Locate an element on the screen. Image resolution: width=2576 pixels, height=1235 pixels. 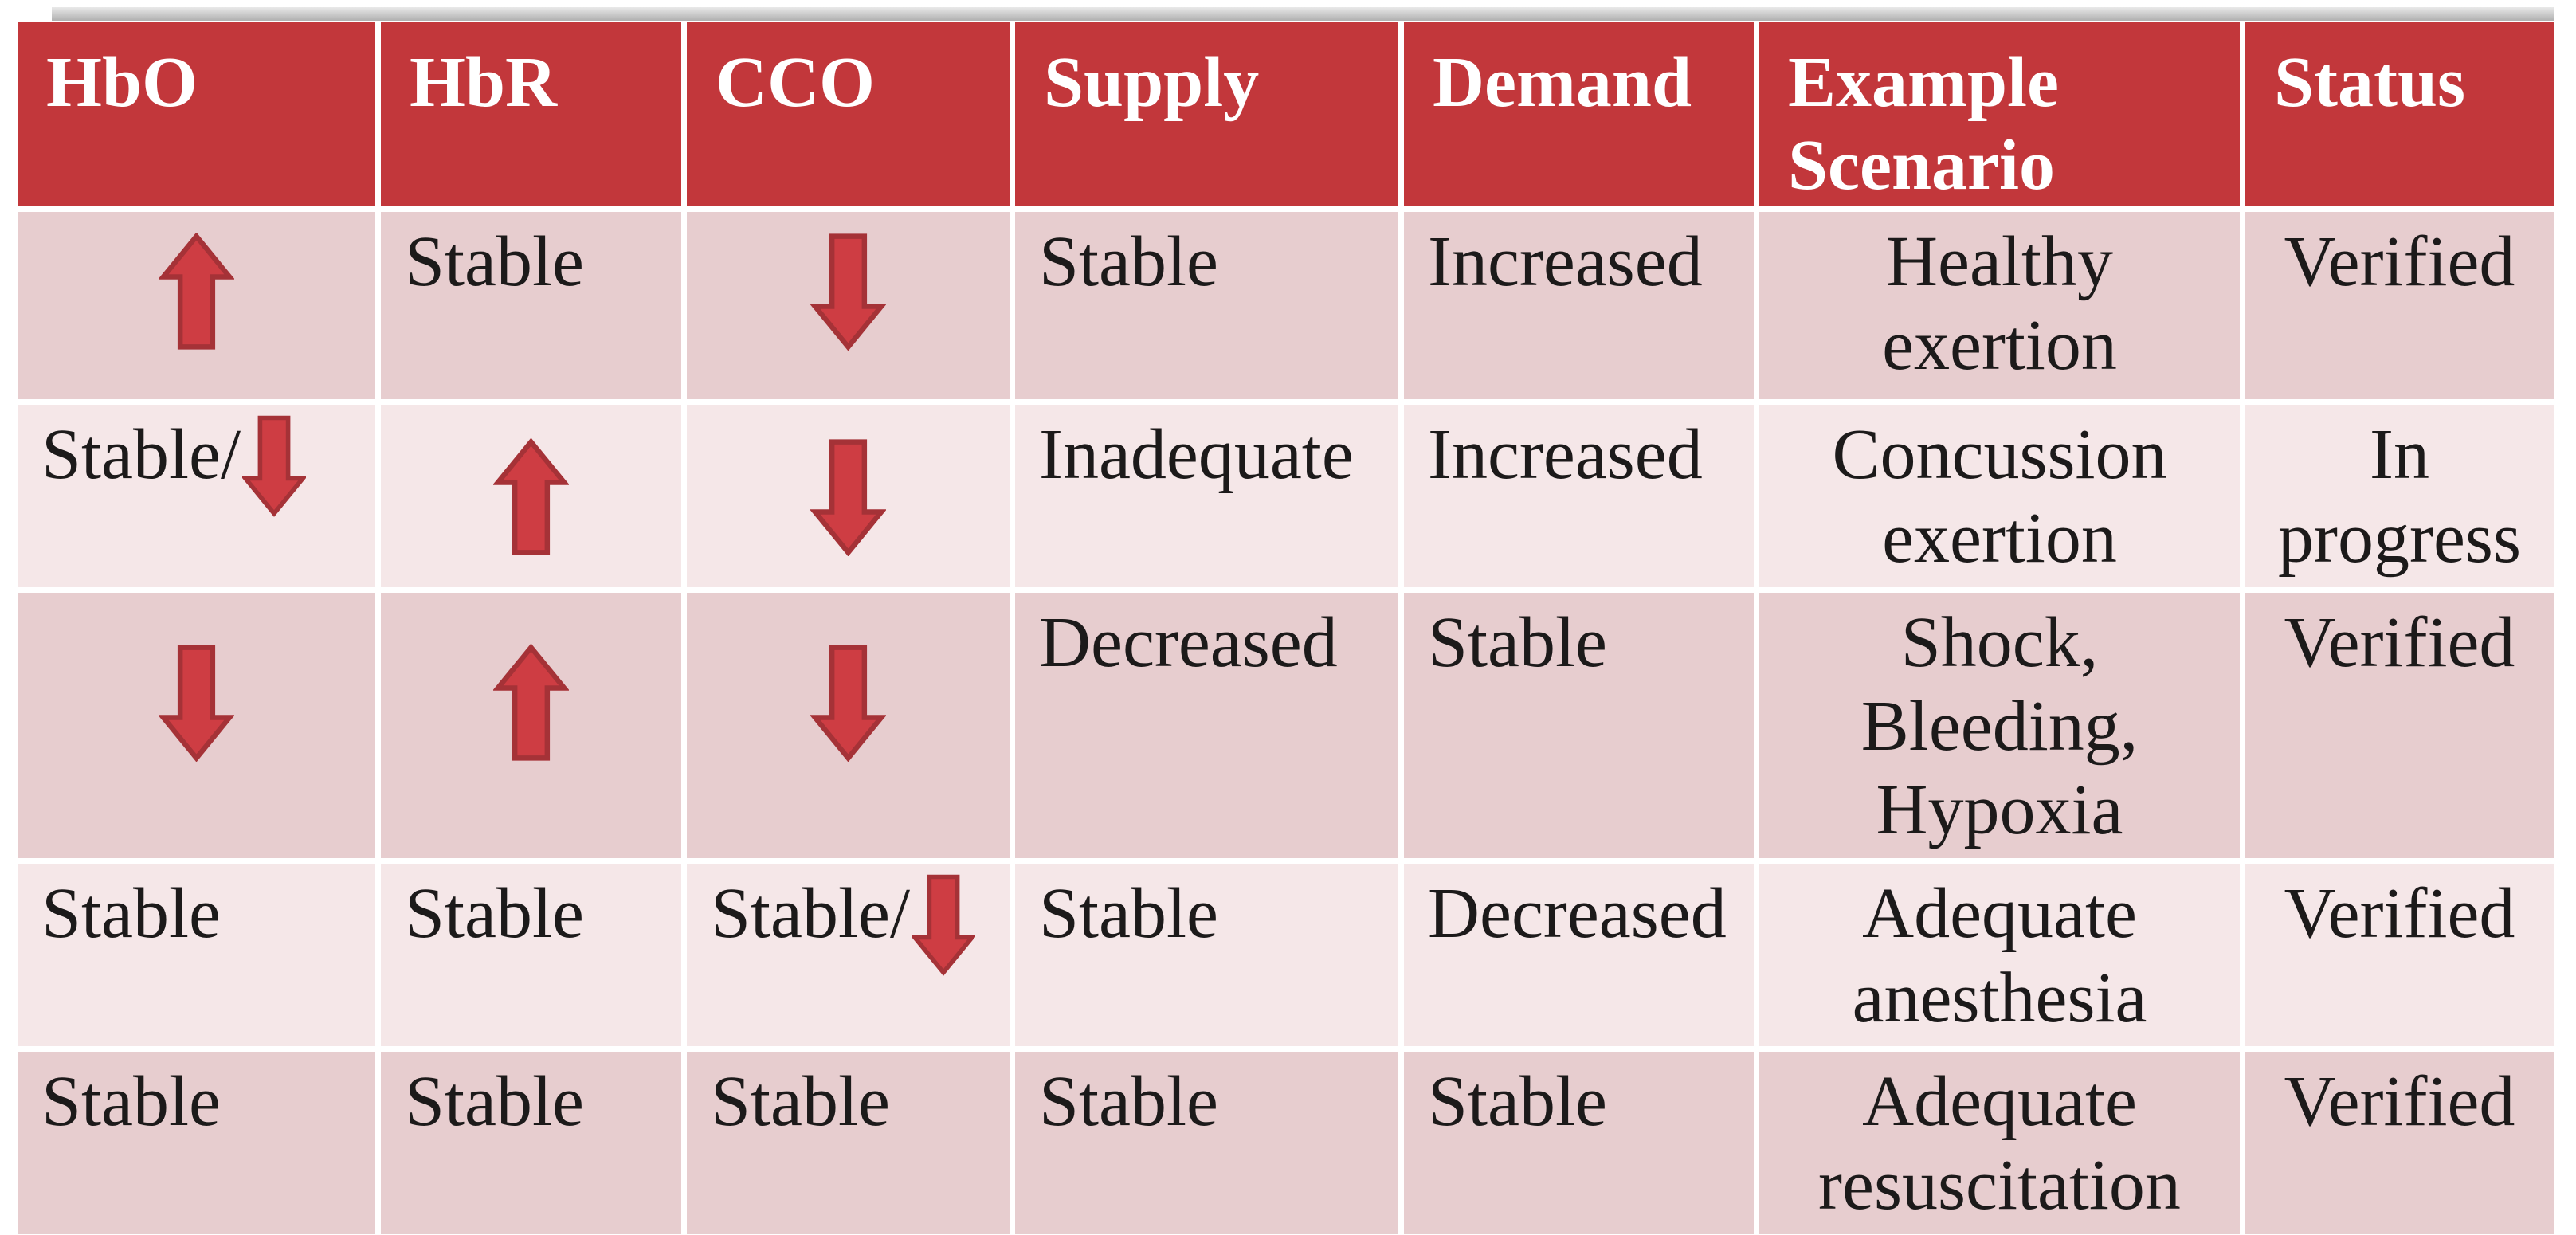
cell-r1-demand: Increased is located at coordinates (1579, 305).